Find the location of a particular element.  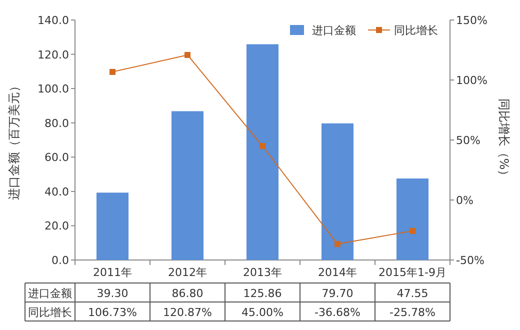

y-tick-label: 120.0 is located at coordinates (53, 55).